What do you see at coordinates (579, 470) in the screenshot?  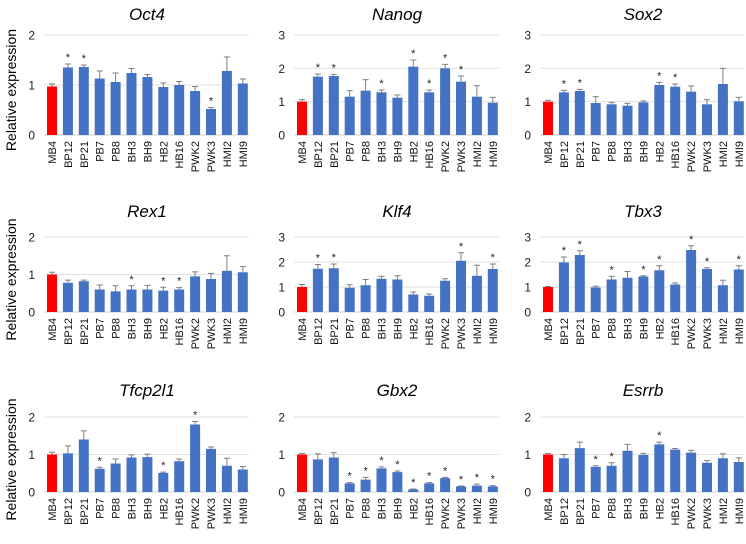 I see `bar-esrrb-bp21` at bounding box center [579, 470].